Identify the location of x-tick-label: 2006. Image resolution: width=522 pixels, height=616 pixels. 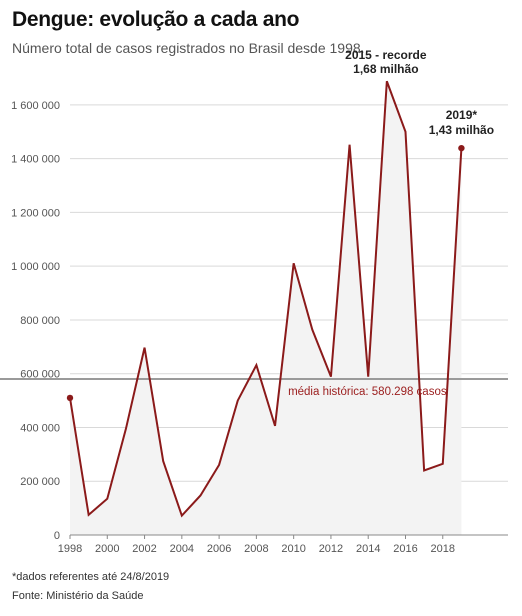
(219, 549).